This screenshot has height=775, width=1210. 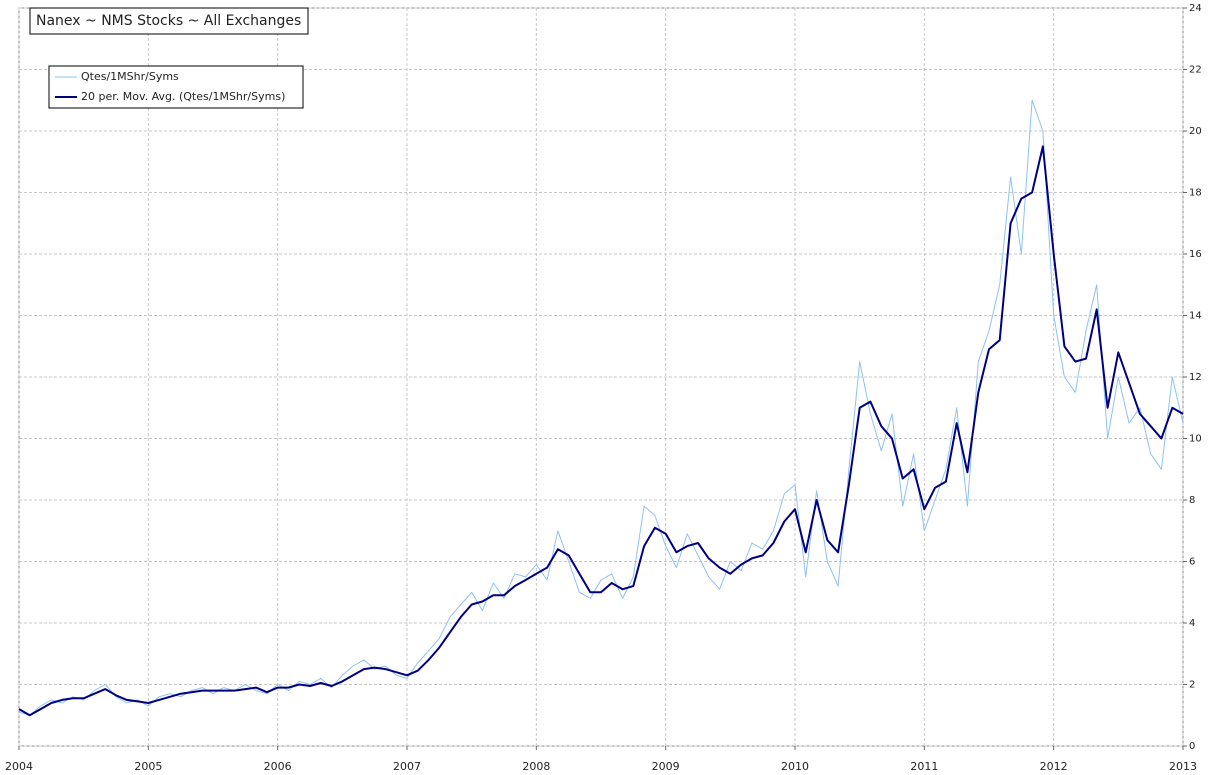 I want to click on y-tick-label: 0, so click(x=1192, y=746).